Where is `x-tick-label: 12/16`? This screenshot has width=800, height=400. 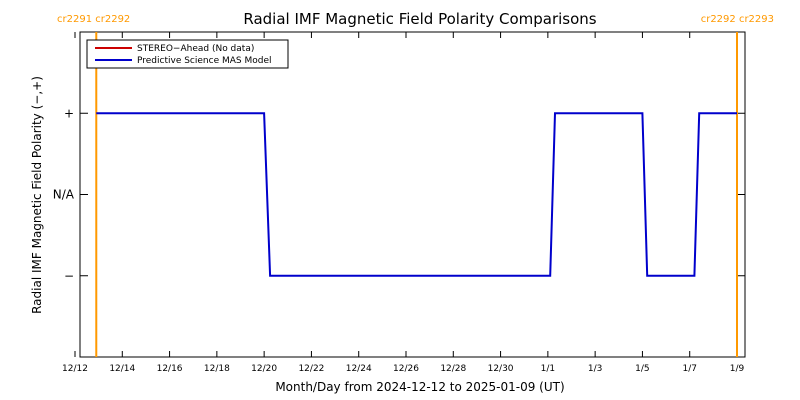
x-tick-label: 12/16 is located at coordinates (170, 369).